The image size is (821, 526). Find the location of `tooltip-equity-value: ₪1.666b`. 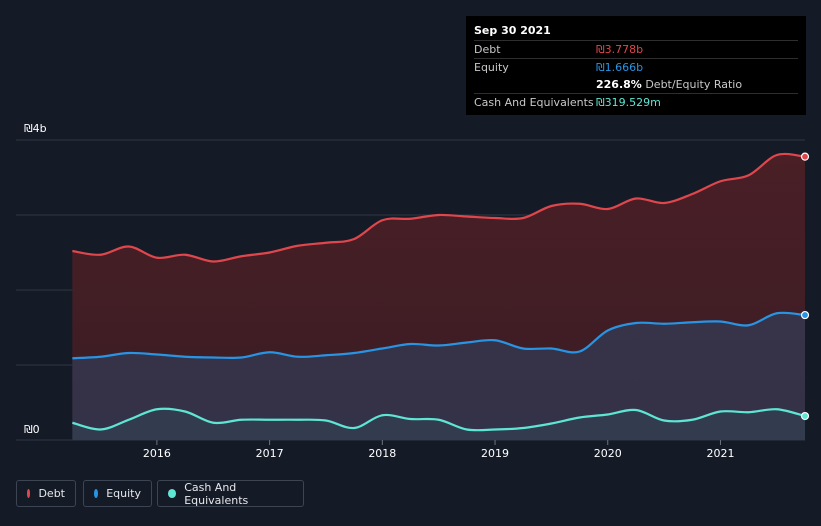

tooltip-equity-value: ₪1.666b is located at coordinates (620, 67).